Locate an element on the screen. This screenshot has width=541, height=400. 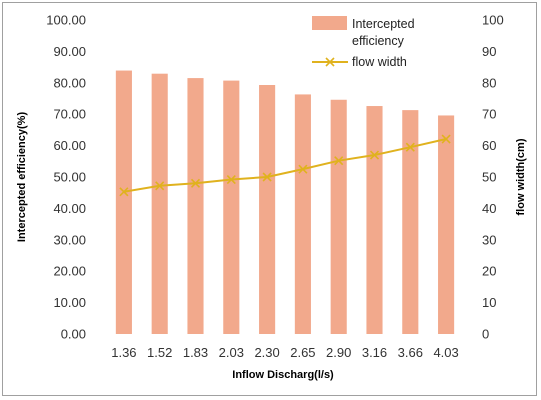
x-axis-tick-label: 3.16 is located at coordinates (374, 352).